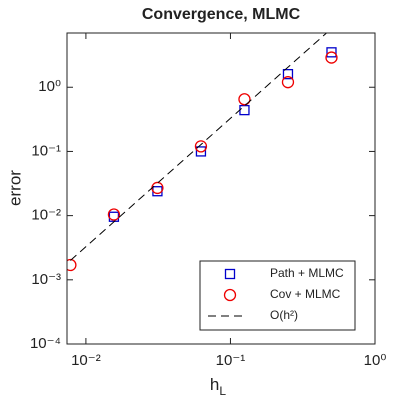 The height and width of the screenshot is (407, 407). Describe the element at coordinates (46, 150) in the screenshot. I see `y-tick-label: 10⁻¹` at that location.